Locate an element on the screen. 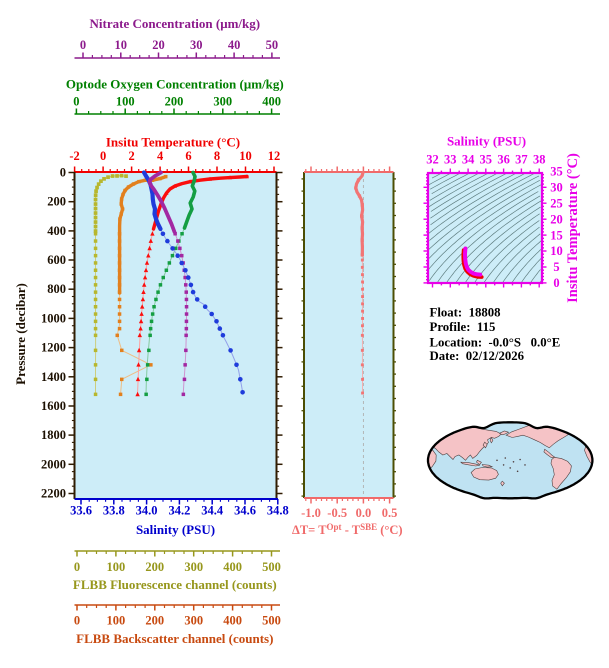  svg-text: -0.5 is located at coordinates (337, 513).